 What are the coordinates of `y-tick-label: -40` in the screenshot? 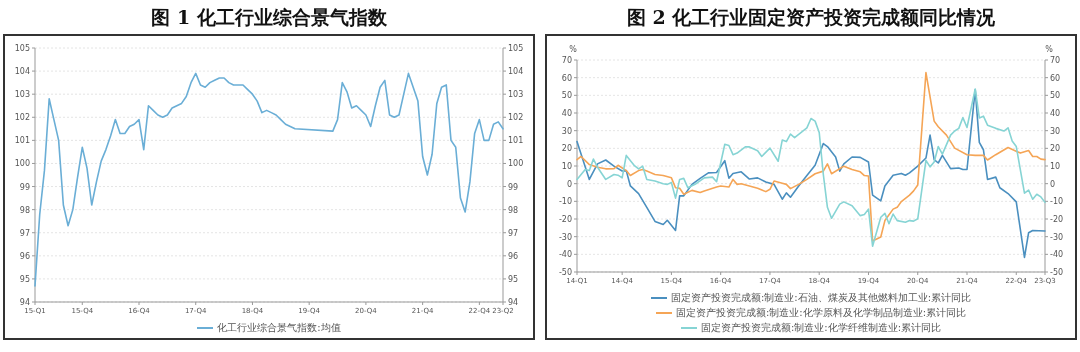 It's located at (565, 255).